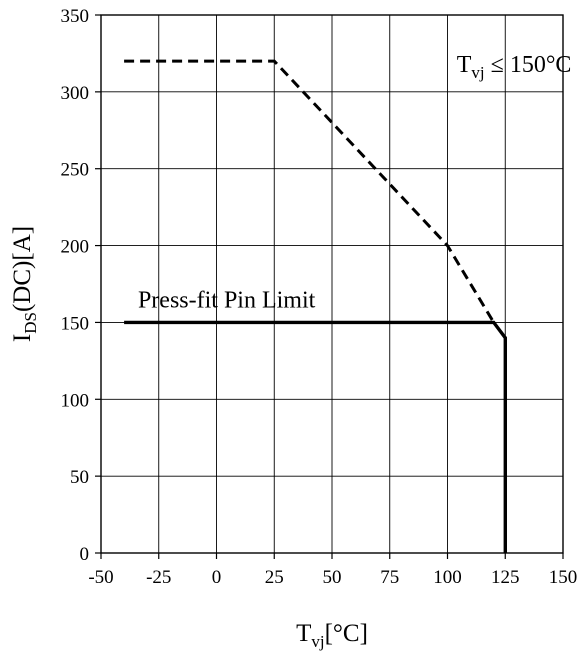 Image resolution: width=581 pixels, height=652 pixels. I want to click on y-tick-label-1: 50, so click(79, 477).